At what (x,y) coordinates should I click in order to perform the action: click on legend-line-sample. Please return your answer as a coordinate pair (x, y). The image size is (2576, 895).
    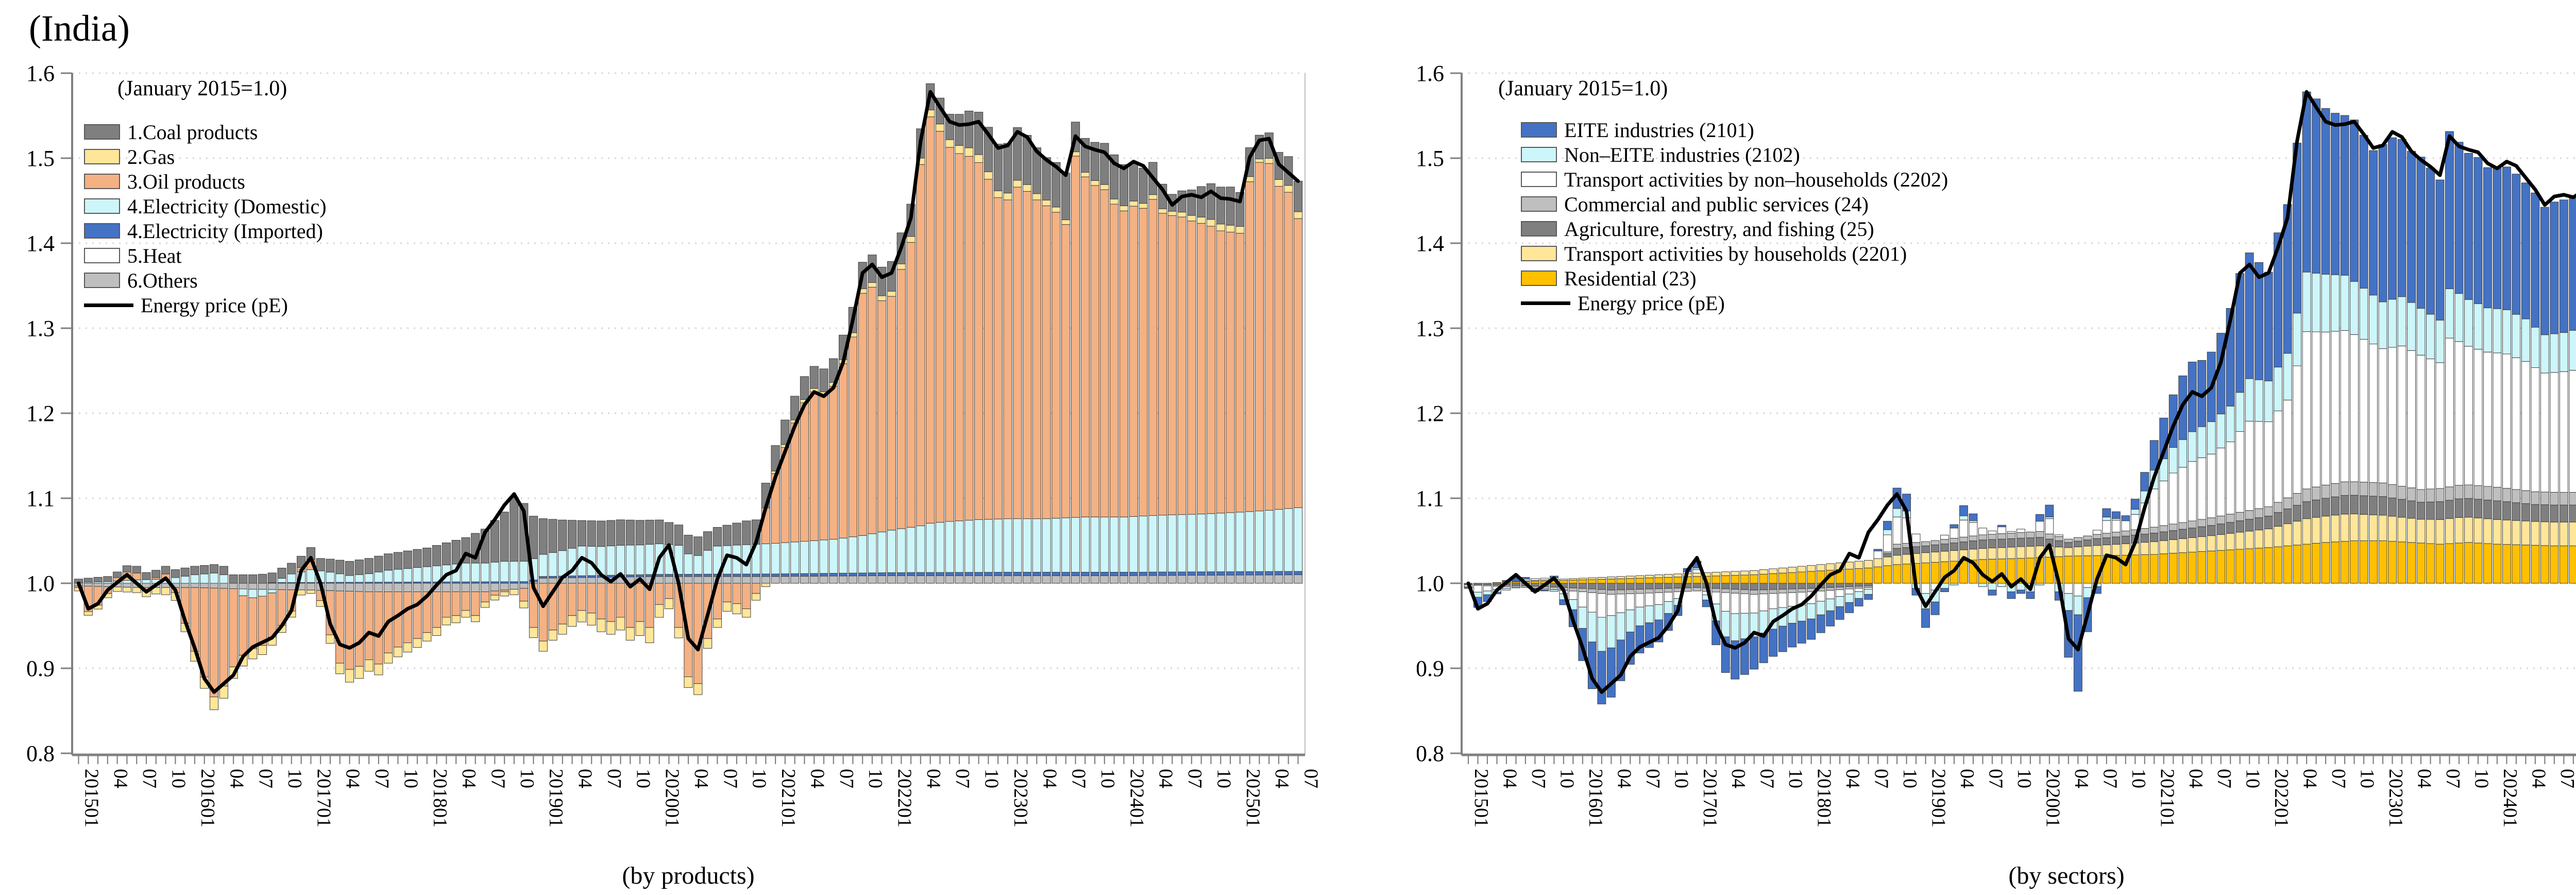
    Looking at the image, I should click on (108, 305).